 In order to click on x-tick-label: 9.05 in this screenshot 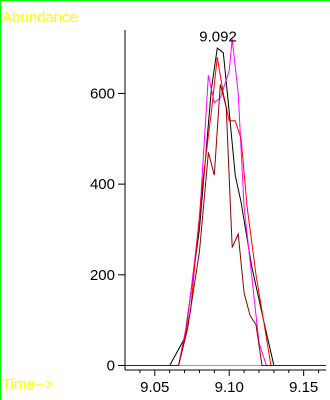, I will do `click(154, 387)`.